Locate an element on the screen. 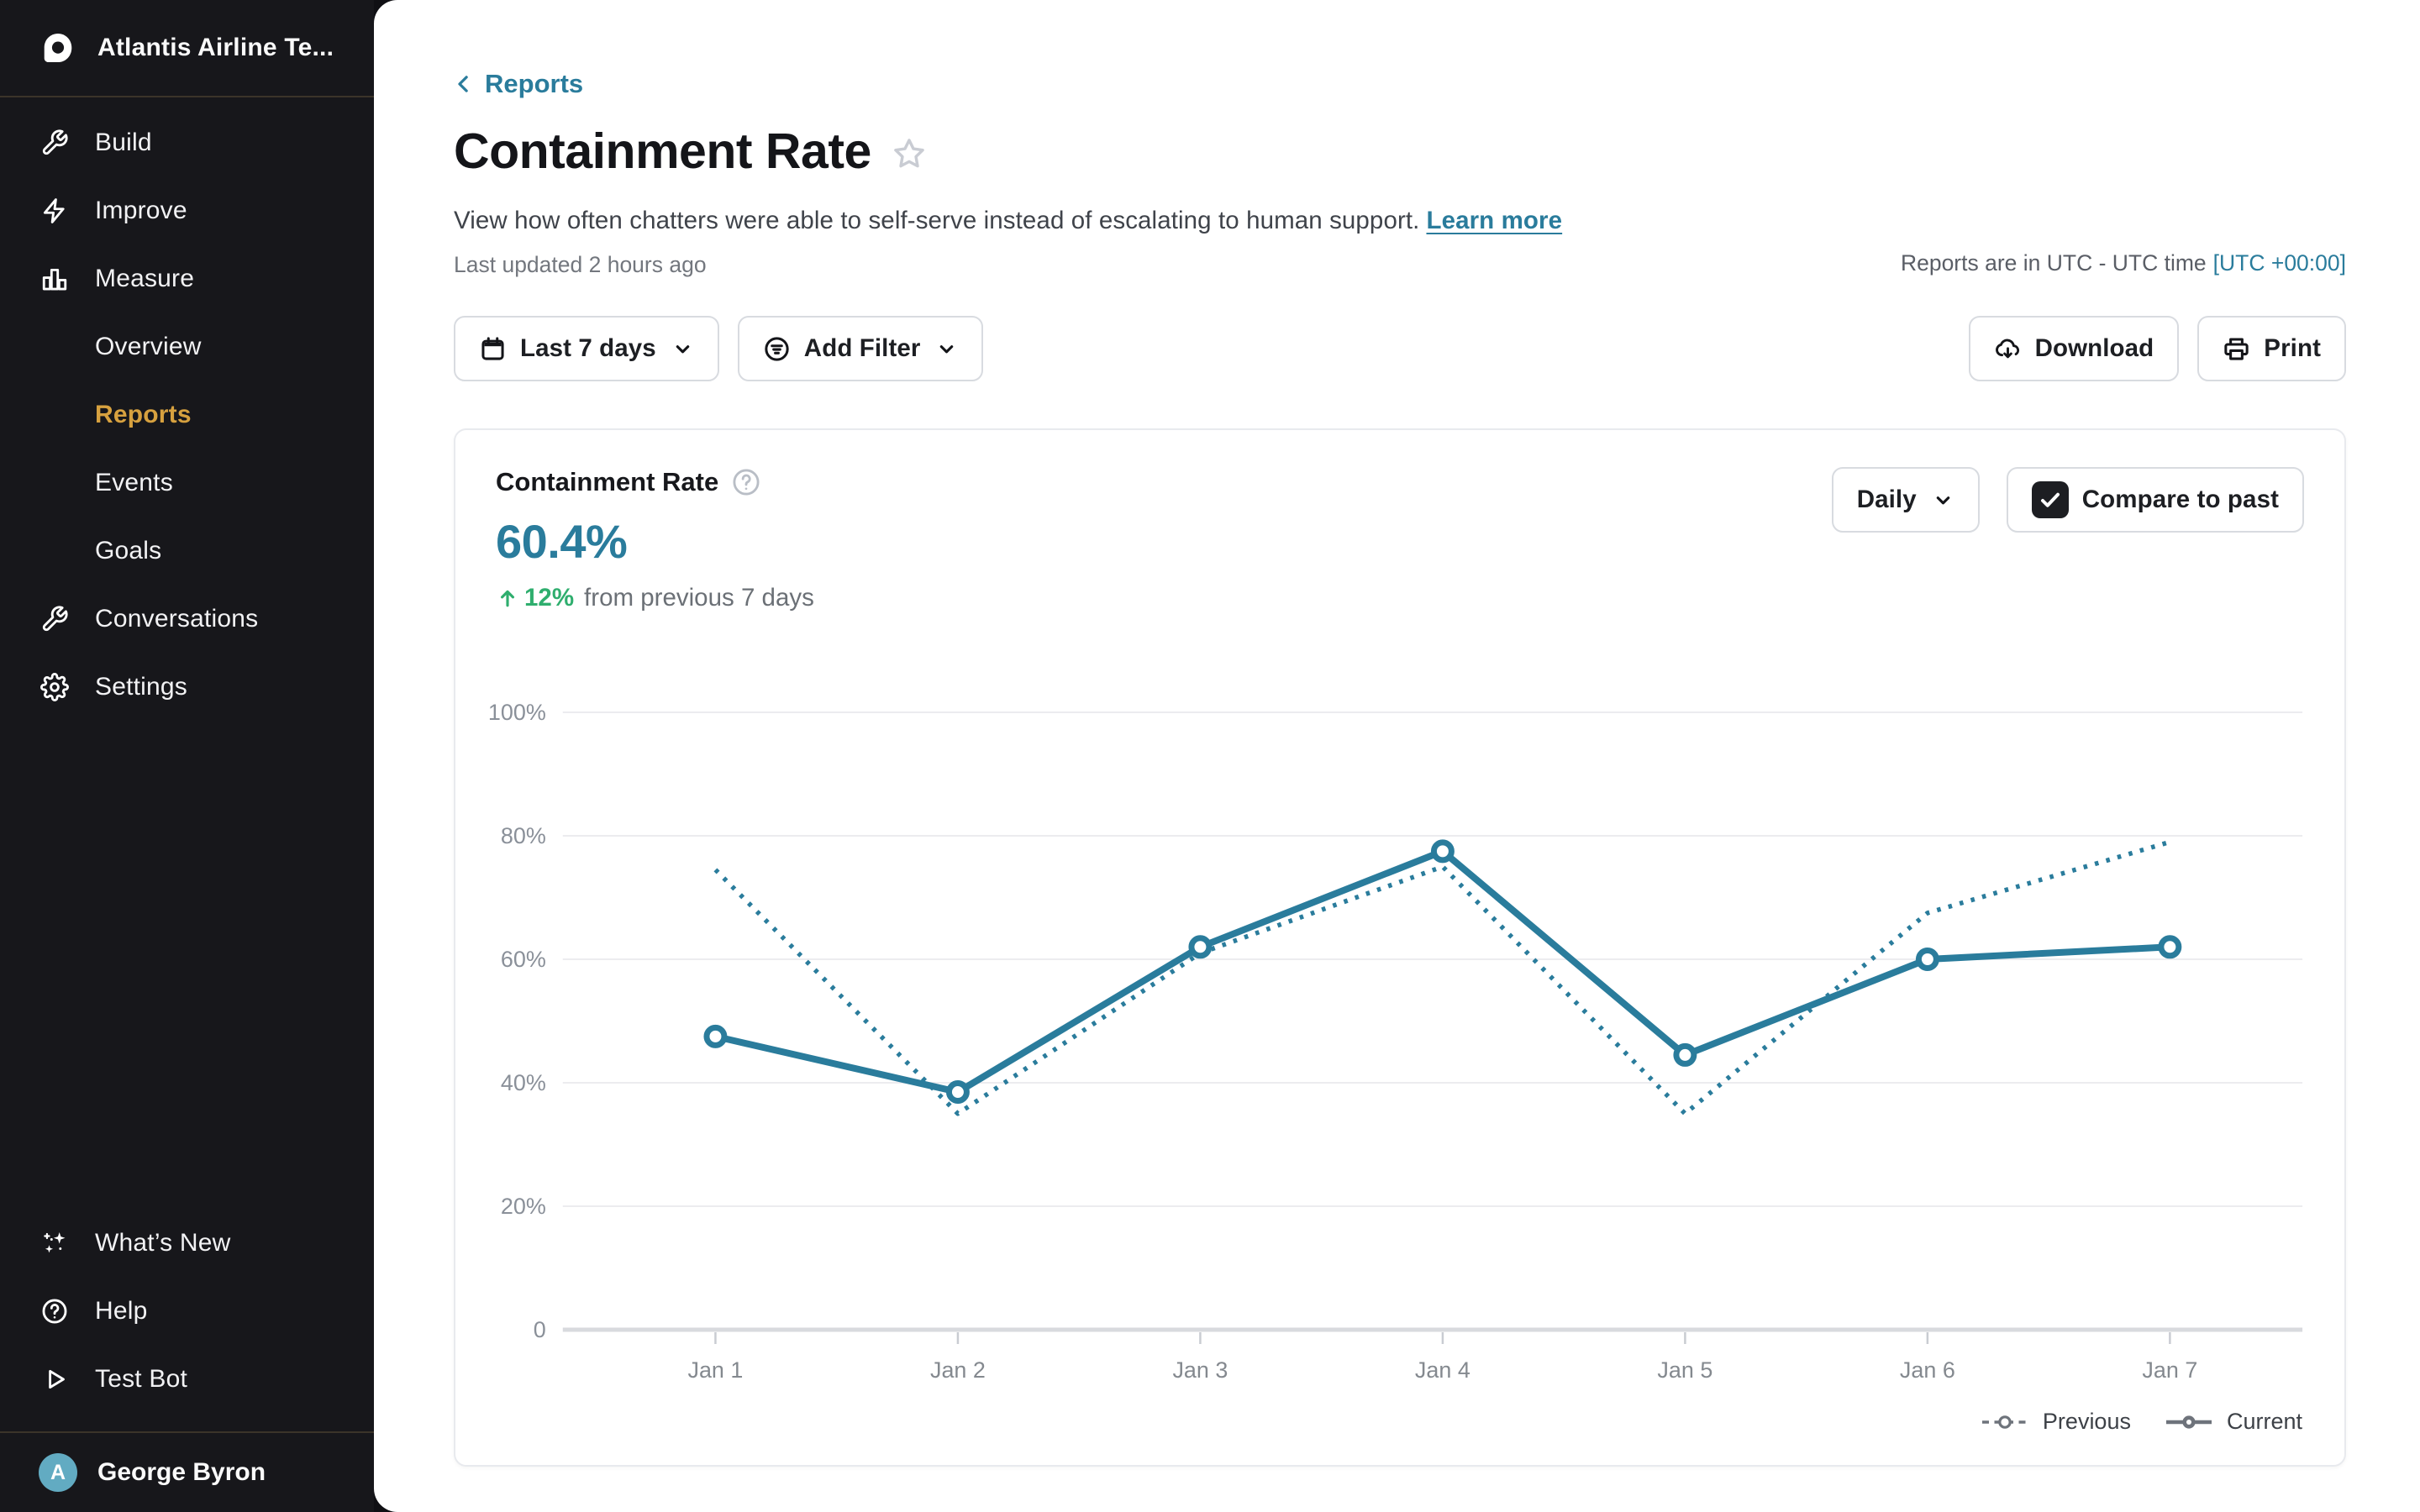 This screenshot has width=2420, height=1512. chart-controls: Daily Compare to past is located at coordinates (2067, 500).